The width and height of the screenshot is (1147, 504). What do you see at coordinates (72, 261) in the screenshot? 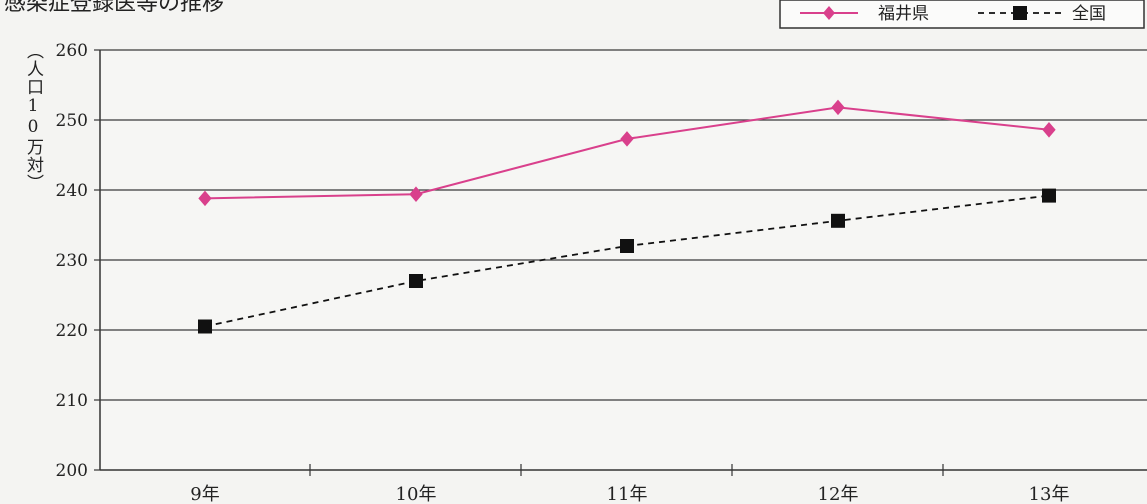
I see `y-tick-label: 230` at bounding box center [72, 261].